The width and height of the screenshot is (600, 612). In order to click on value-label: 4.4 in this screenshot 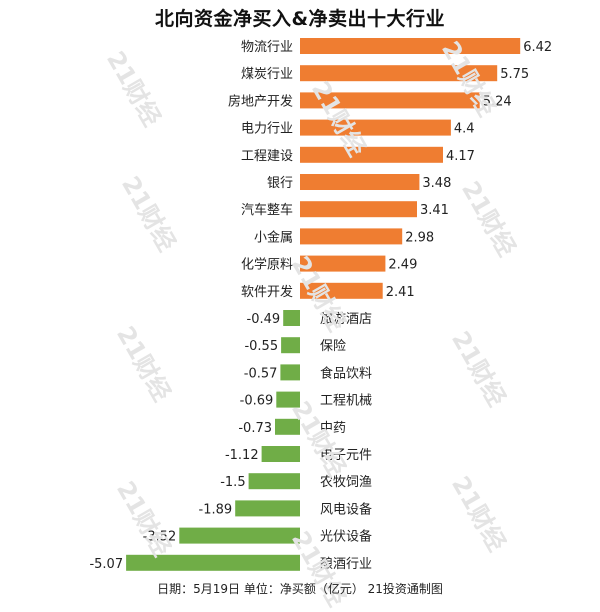, I will do `click(464, 129)`.